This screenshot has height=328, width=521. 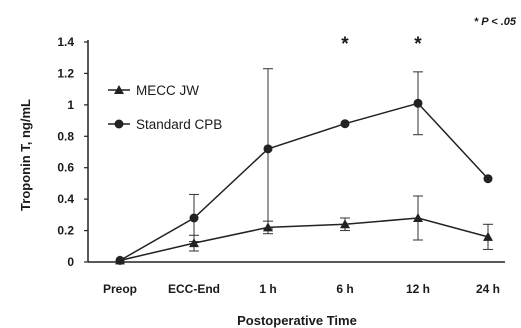 What do you see at coordinates (120, 289) in the screenshot?
I see `x-tick-label: Preop` at bounding box center [120, 289].